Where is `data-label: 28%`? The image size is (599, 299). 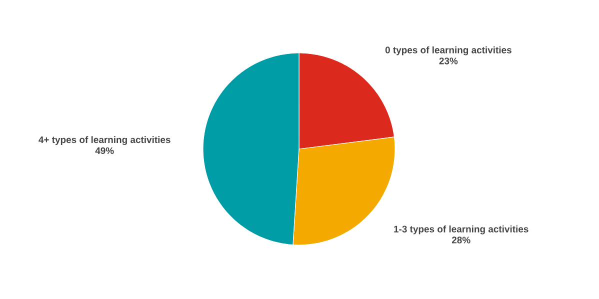
data-label: 28% is located at coordinates (461, 240).